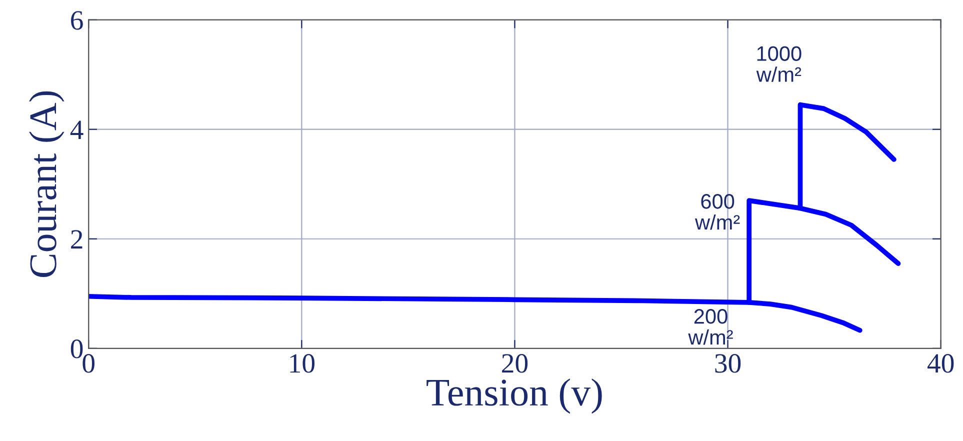 The width and height of the screenshot is (963, 441). What do you see at coordinates (728, 363) in the screenshot?
I see `x-tick-label: 30` at bounding box center [728, 363].